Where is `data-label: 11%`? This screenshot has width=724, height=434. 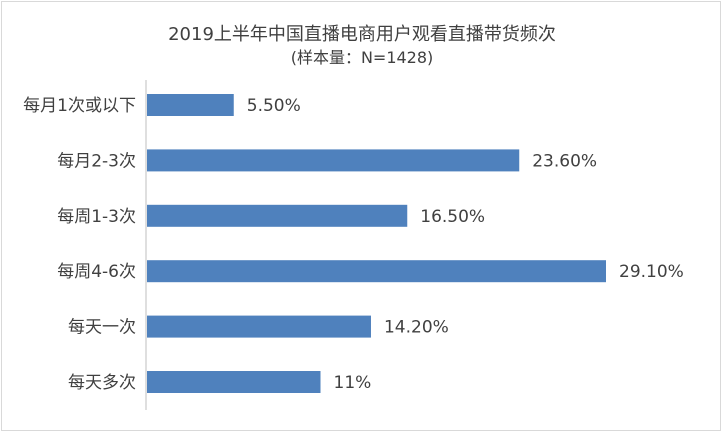 data-label: 11% is located at coordinates (353, 383).